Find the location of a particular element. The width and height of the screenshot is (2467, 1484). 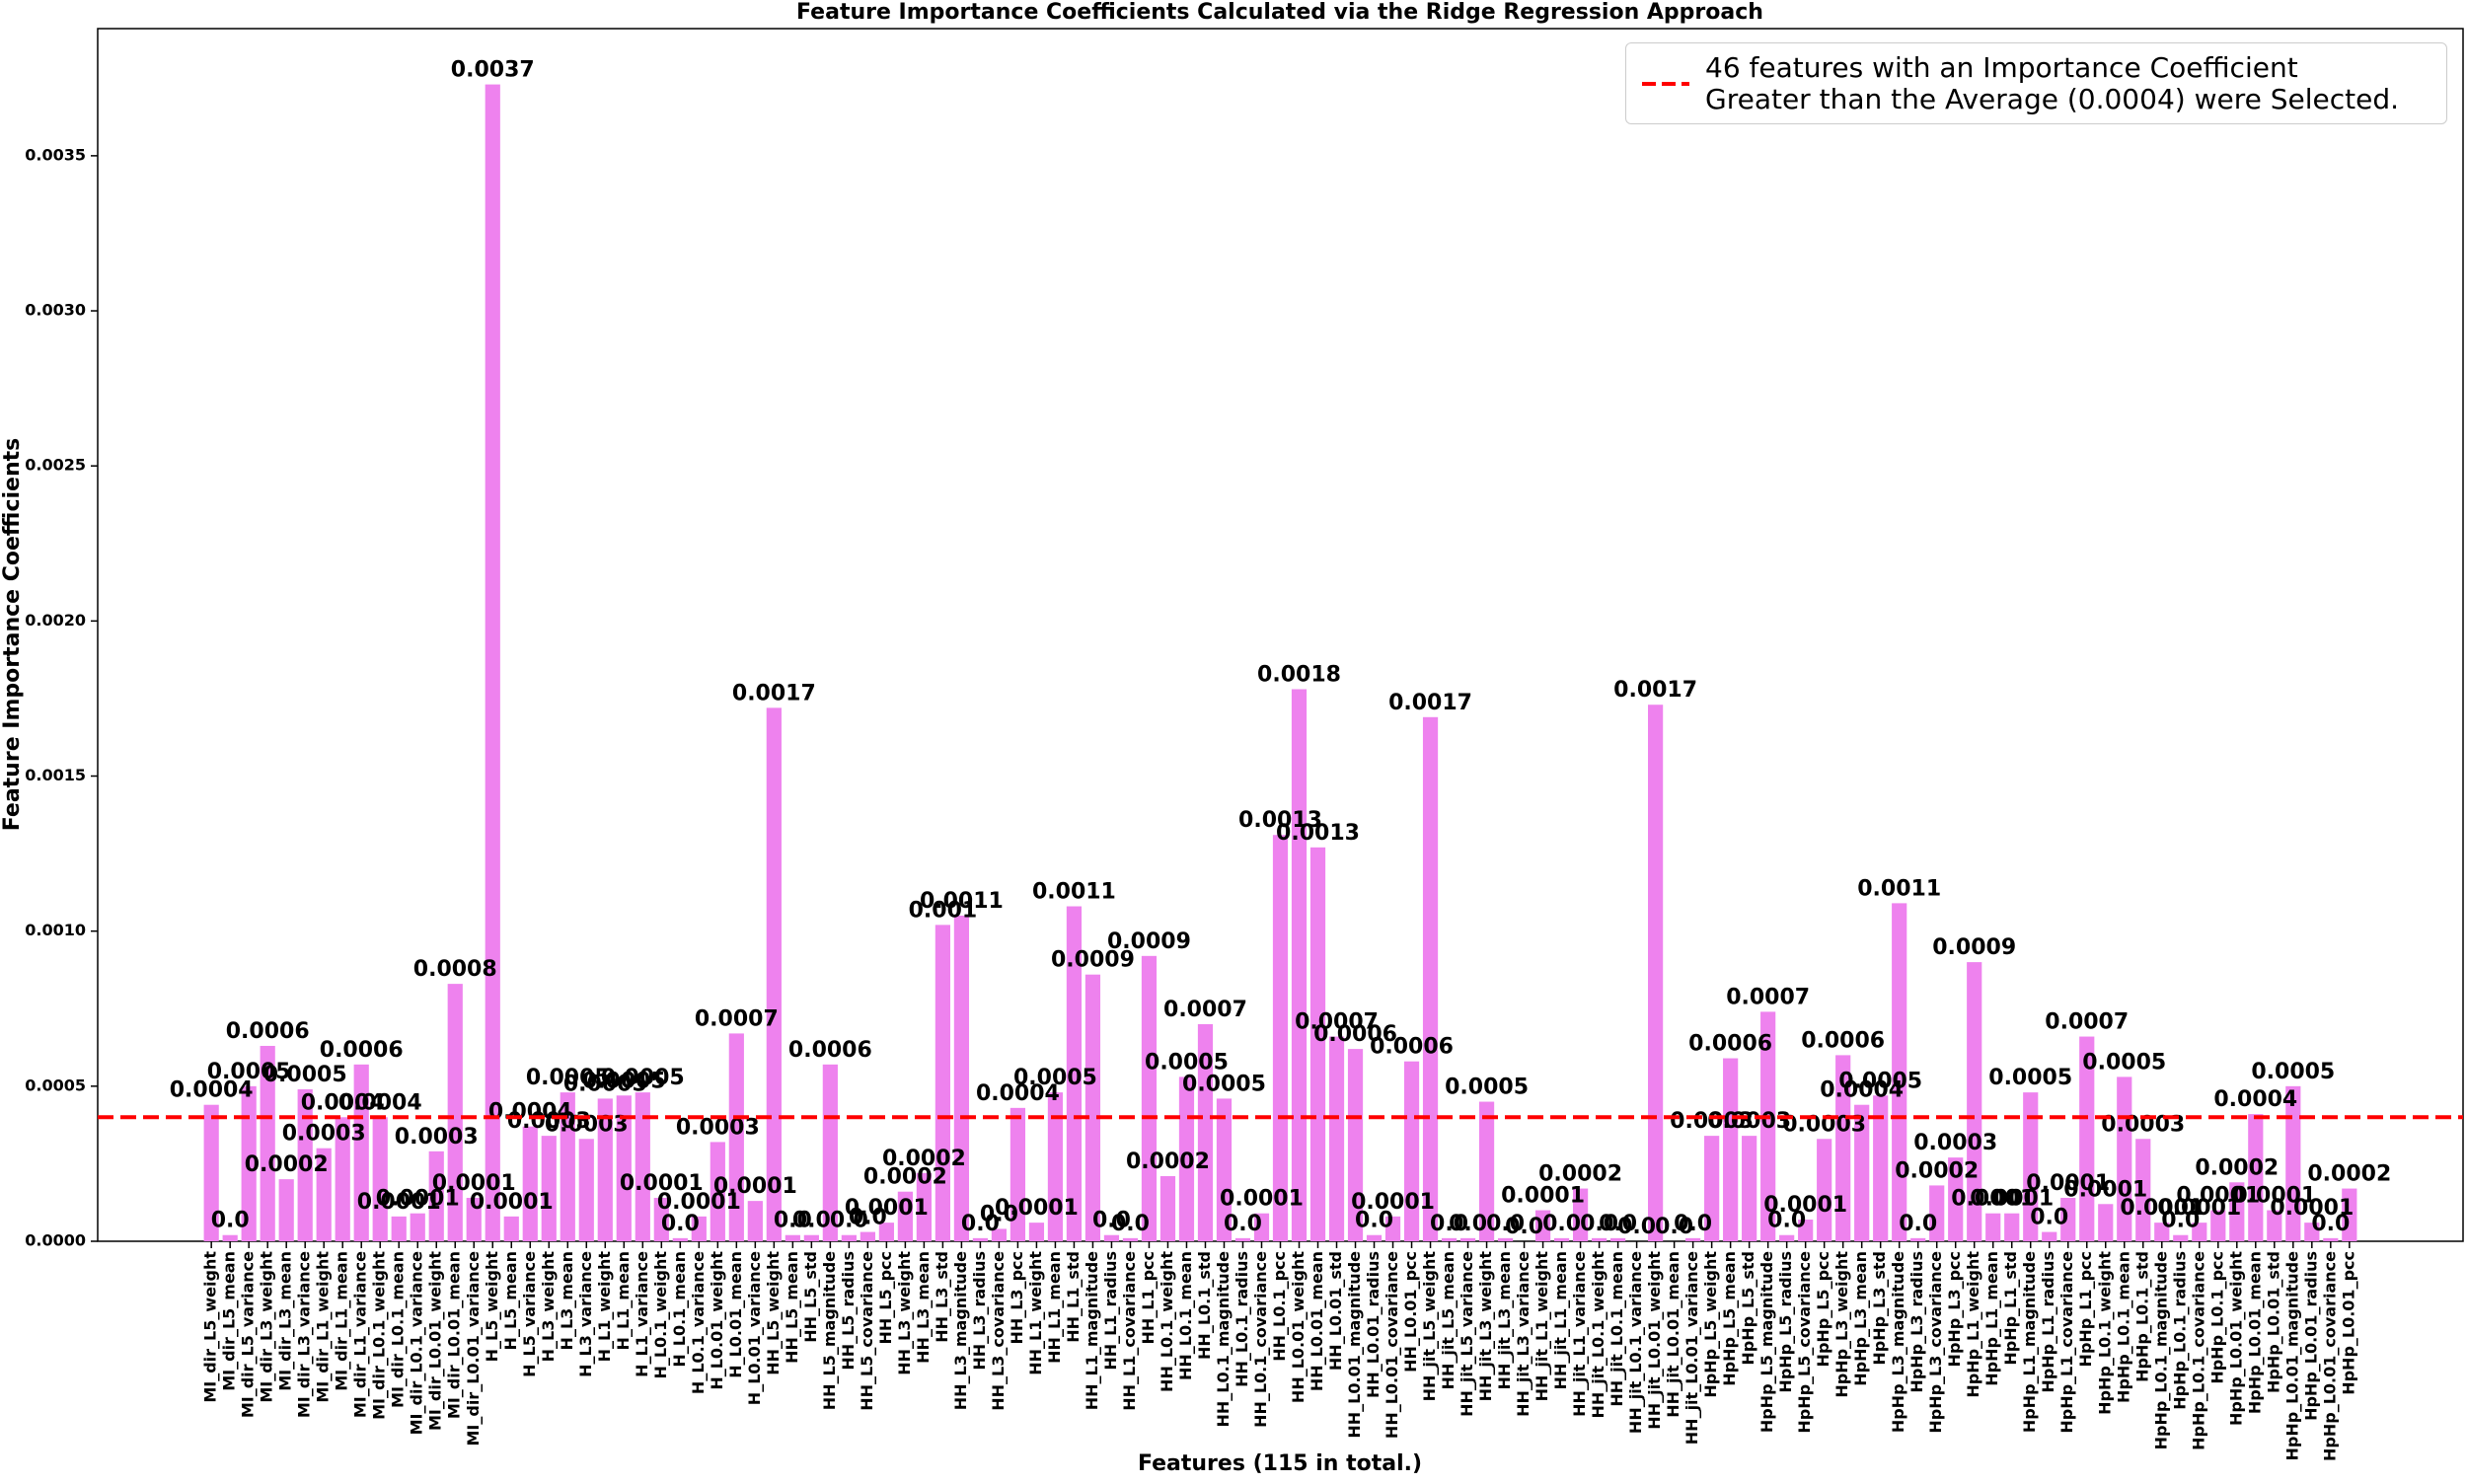

x-tick-label: HH_L5_radius is located at coordinates (848, 1311).